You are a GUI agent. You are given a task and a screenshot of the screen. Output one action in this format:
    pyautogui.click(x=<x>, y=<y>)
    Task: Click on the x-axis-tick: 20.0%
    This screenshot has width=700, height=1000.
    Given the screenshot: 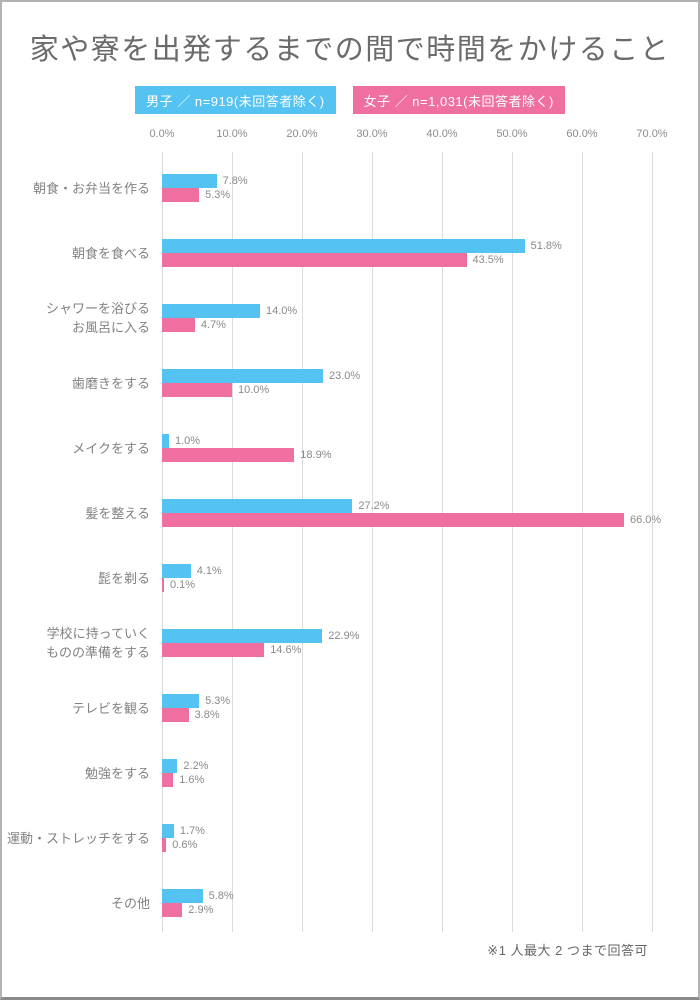 What is the action you would take?
    pyautogui.click(x=302, y=134)
    